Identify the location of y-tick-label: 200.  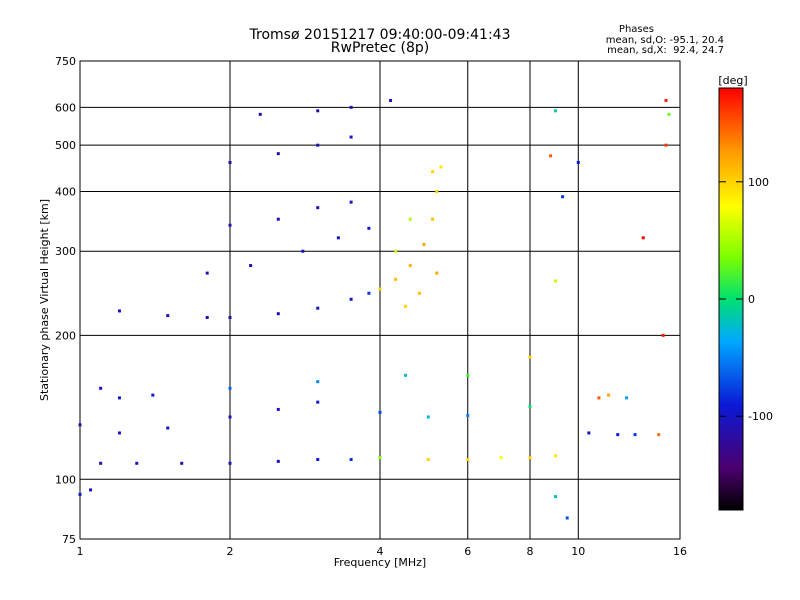
(65, 335).